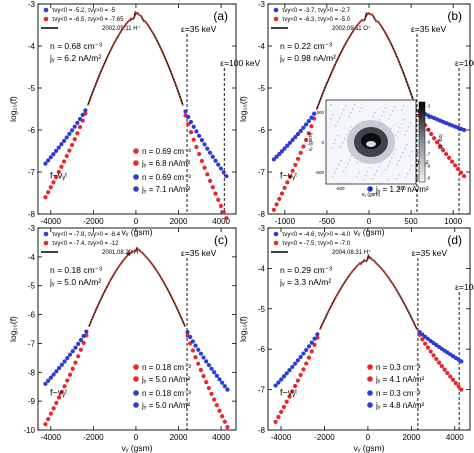 The height and width of the screenshot is (453, 474). I want to click on energy-100-label: ε=100 keV, so click(464, 63).